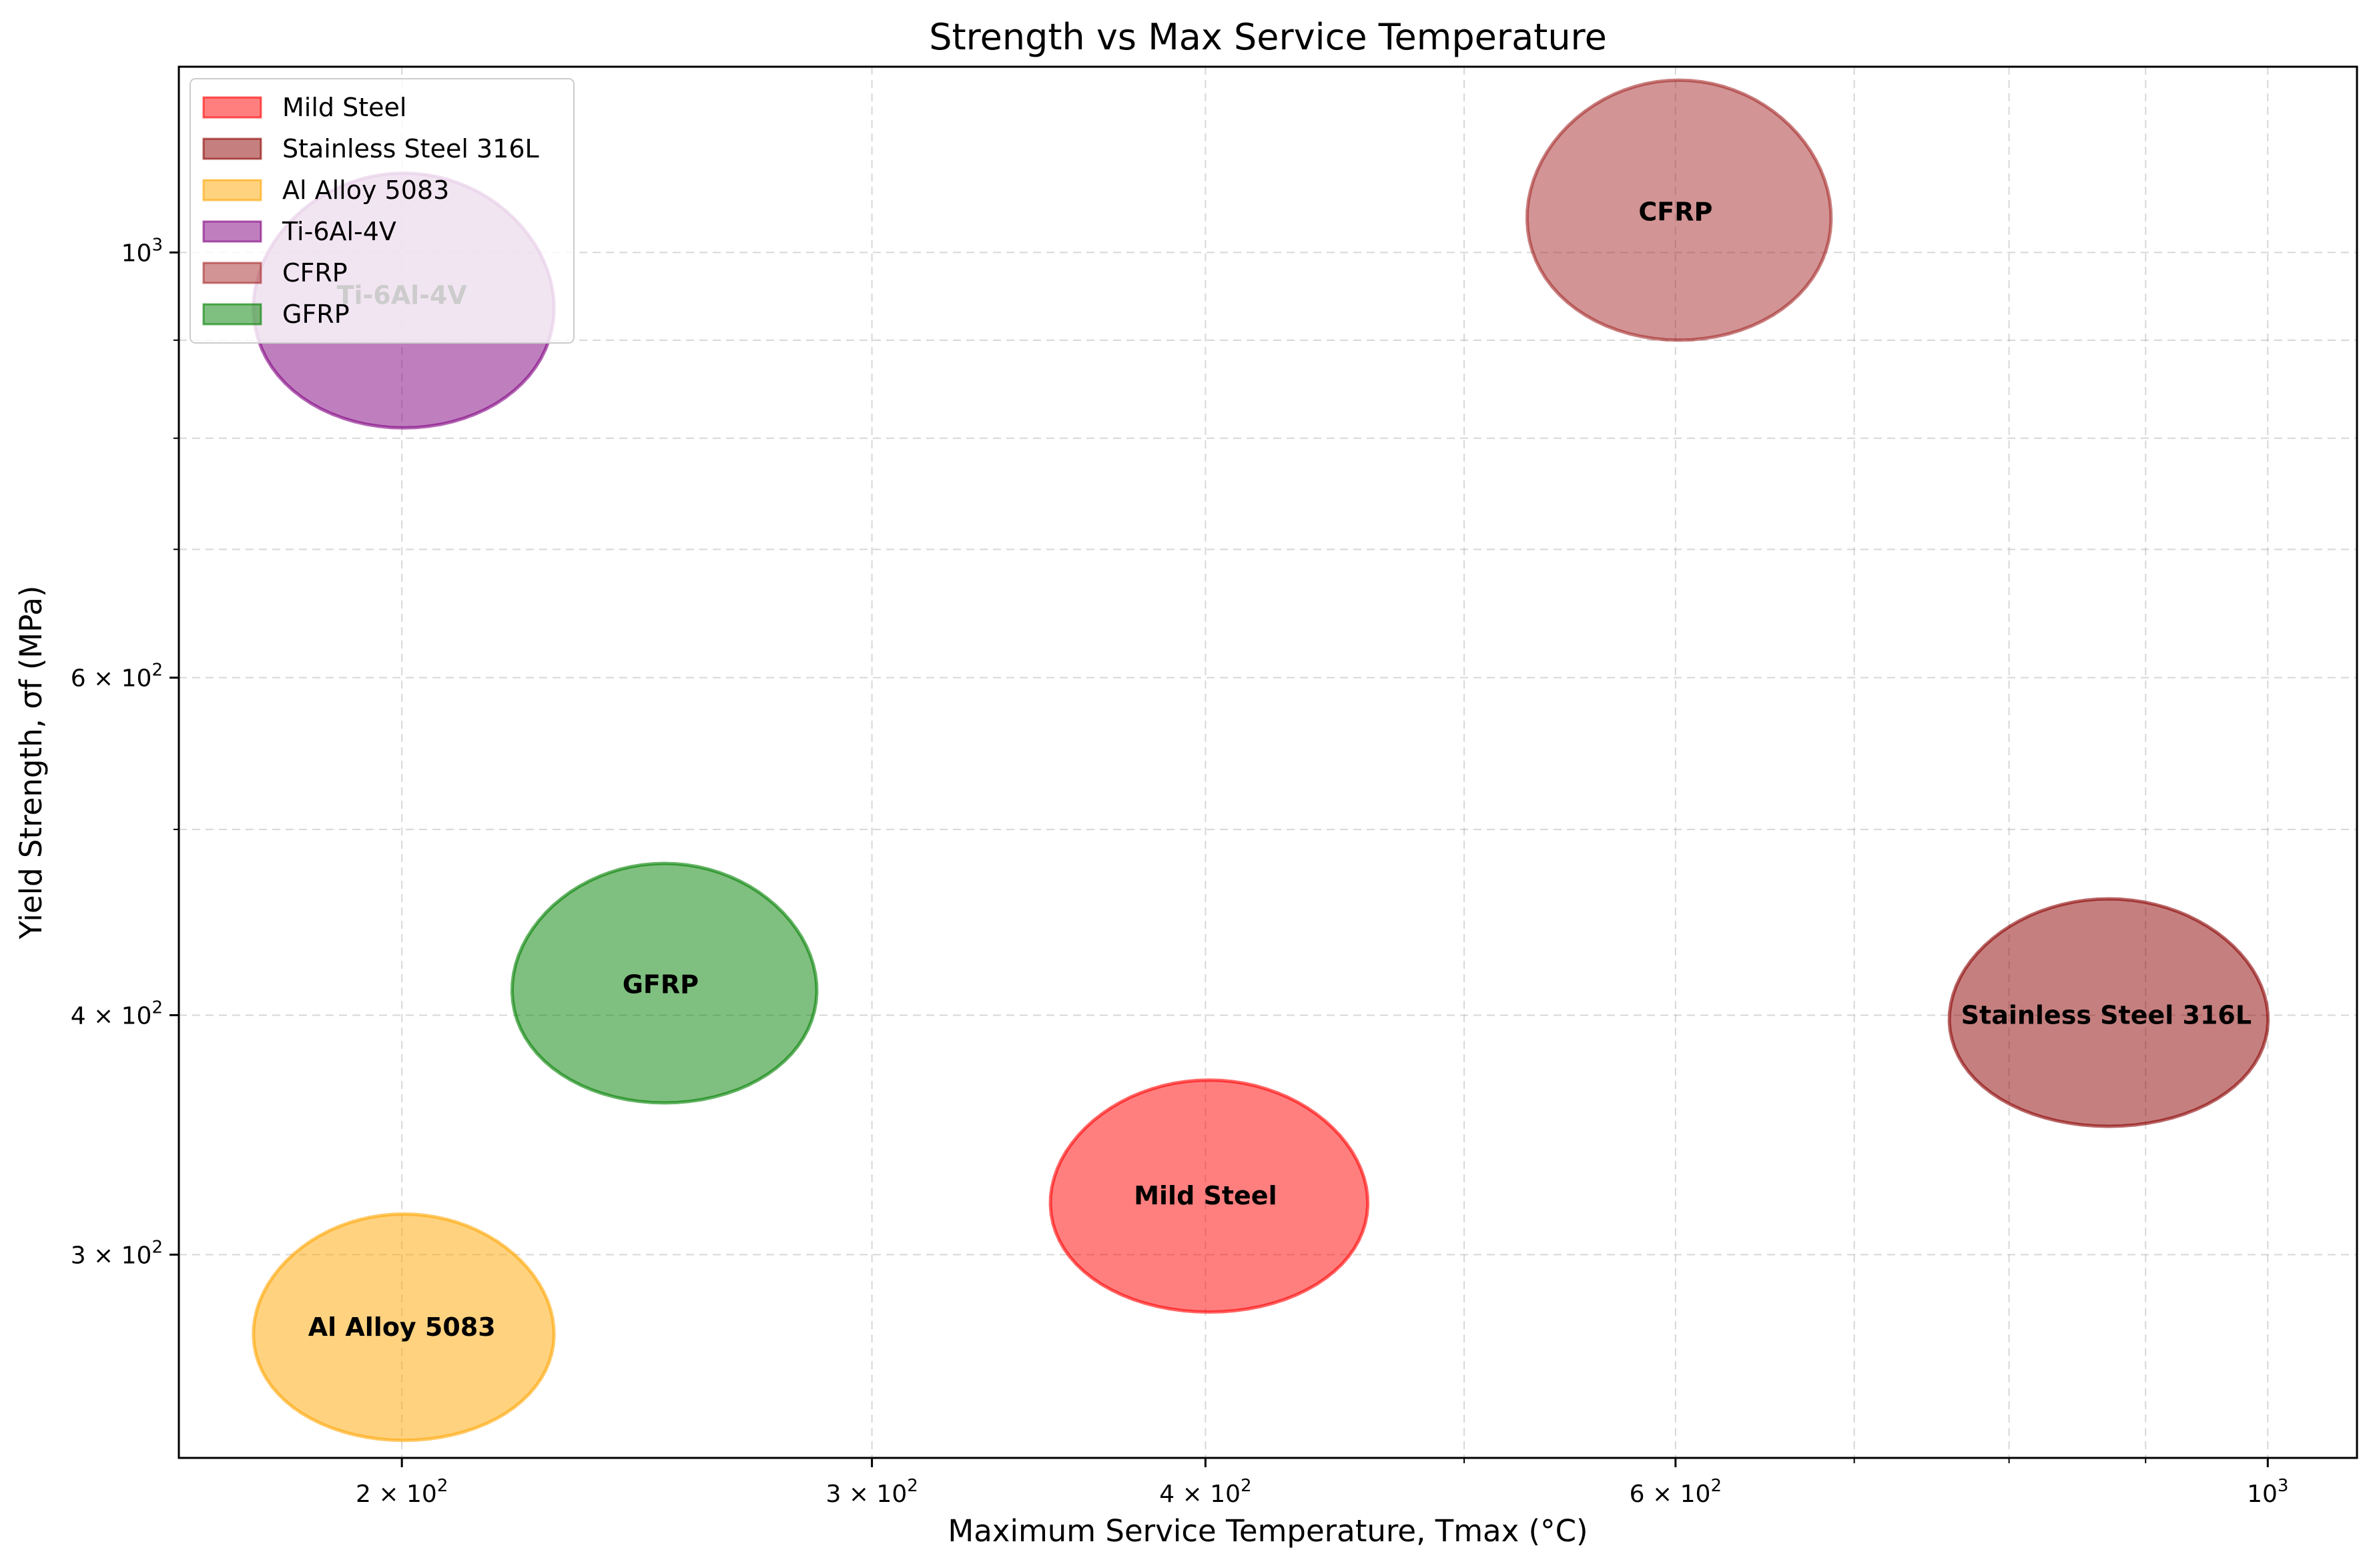 The width and height of the screenshot is (2375, 1568). Describe the element at coordinates (1205, 1492) in the screenshot. I see `x-tick-label: 4 × 102` at that location.